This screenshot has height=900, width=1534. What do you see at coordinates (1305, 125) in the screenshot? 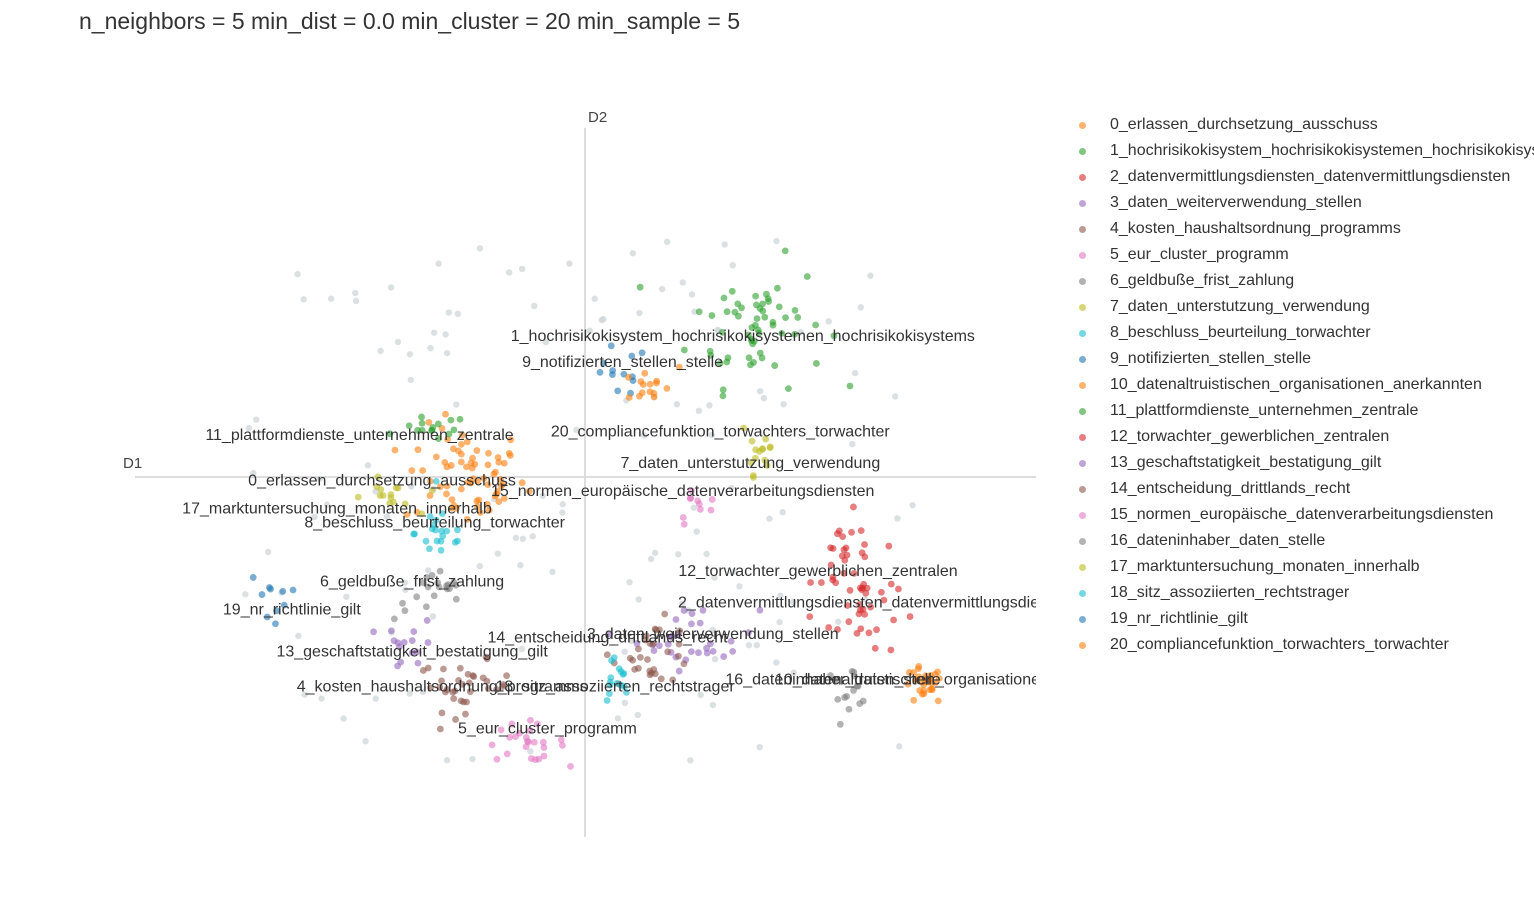
I see `legend-item-0: 0_erlassen_durchsetzung_ausschuss` at bounding box center [1305, 125].